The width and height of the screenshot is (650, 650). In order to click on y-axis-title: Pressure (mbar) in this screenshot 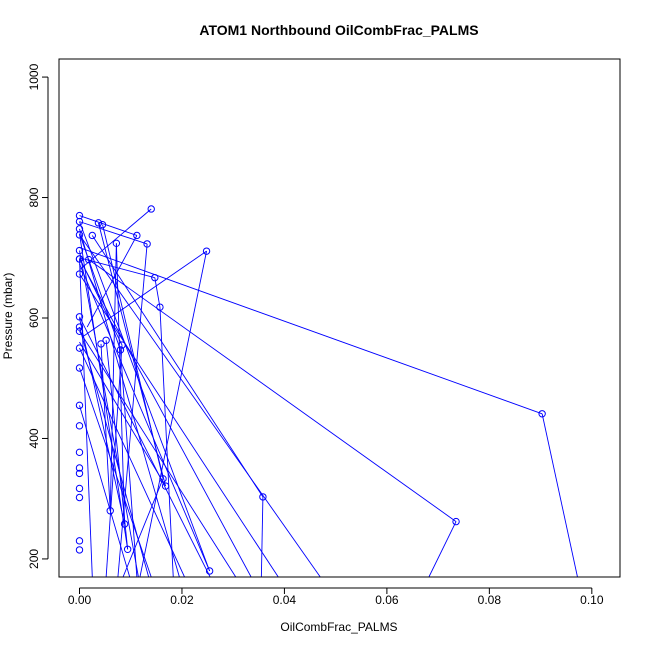, I will do `click(8, 316)`.